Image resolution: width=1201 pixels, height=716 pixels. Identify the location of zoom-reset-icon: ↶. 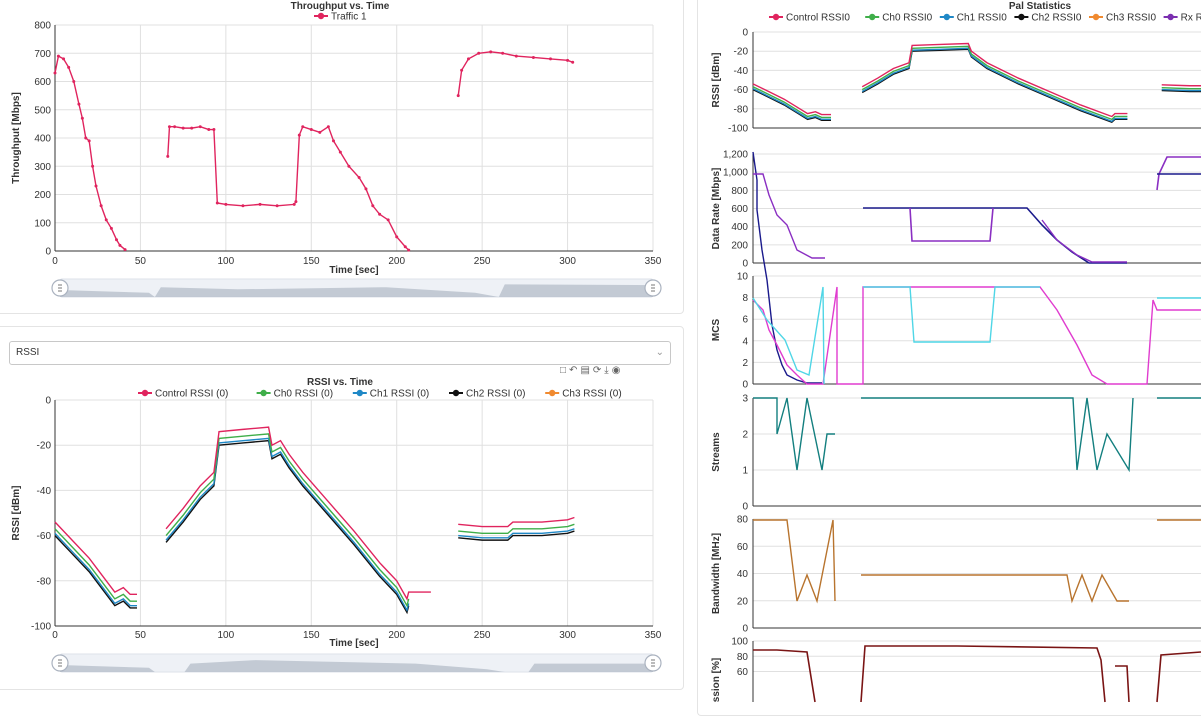
(574, 370).